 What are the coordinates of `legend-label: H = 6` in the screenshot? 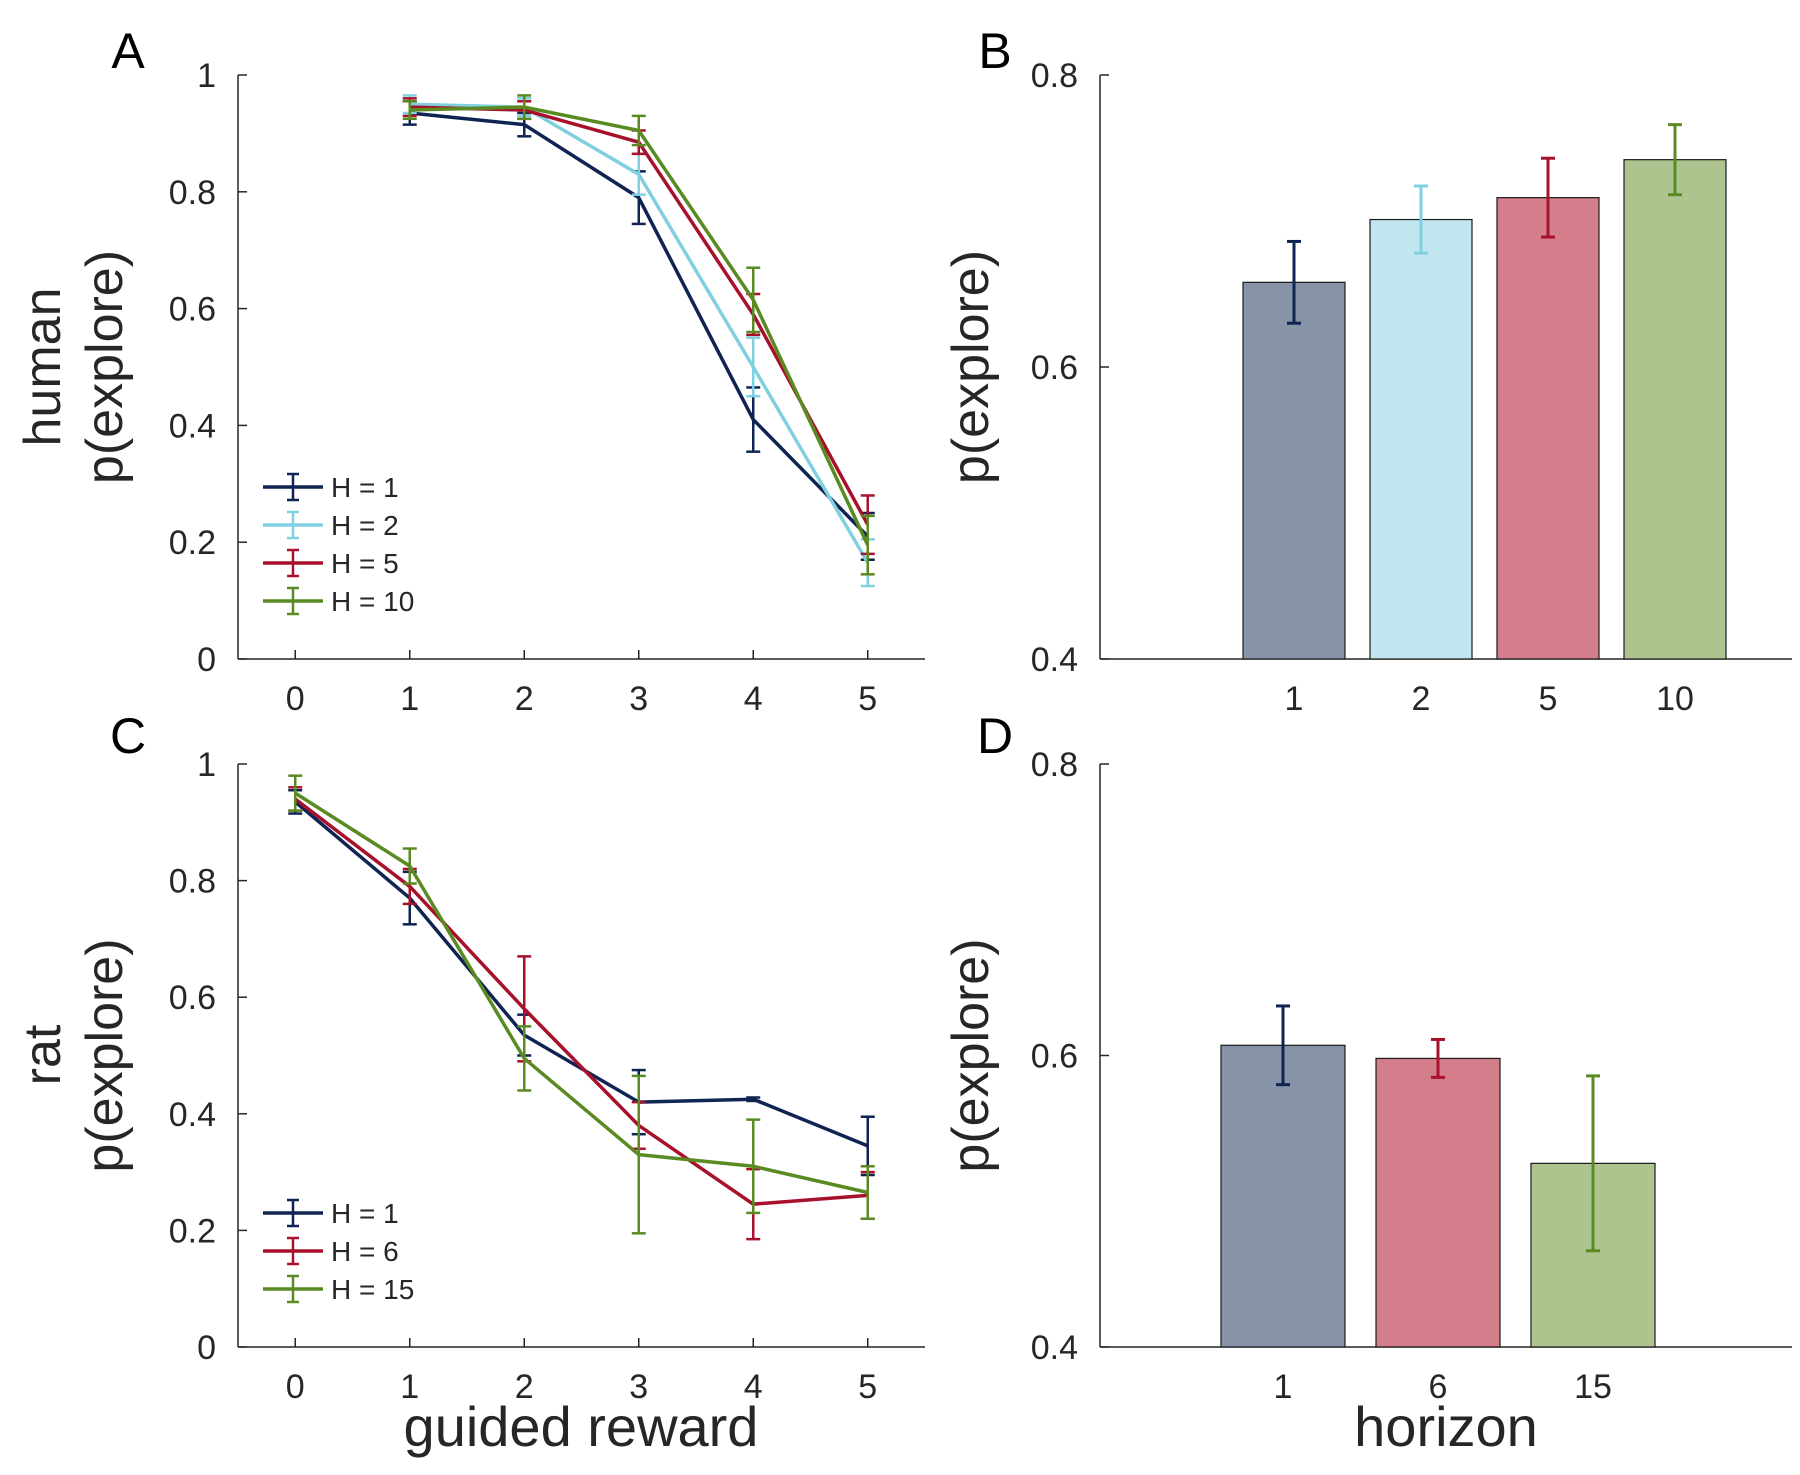 It's located at (365, 1251).